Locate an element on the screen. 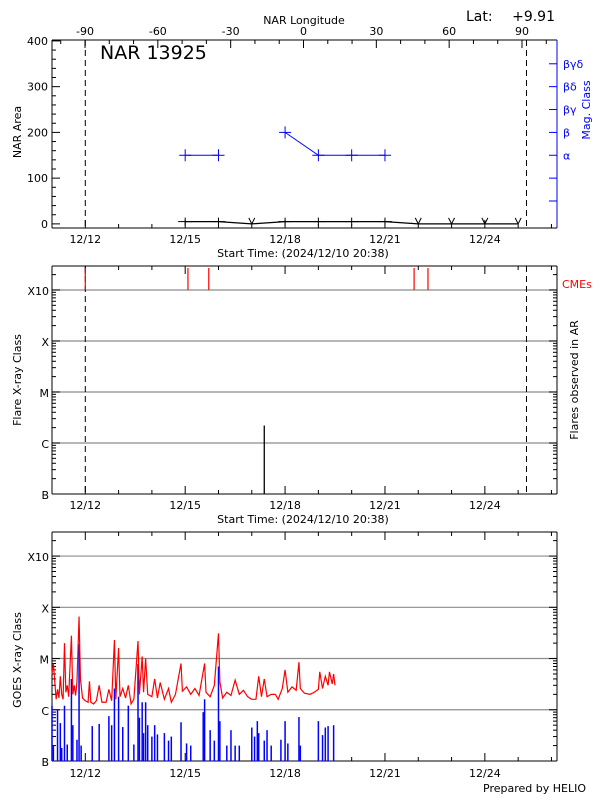  longitude-tick-label: 60 is located at coordinates (449, 31).